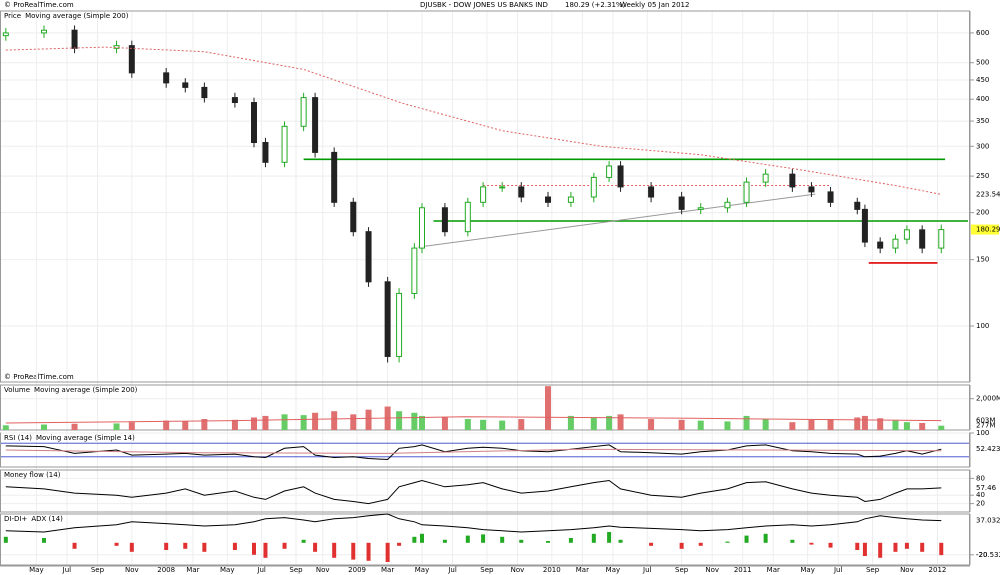 The height and width of the screenshot is (575, 1000). I want to click on last-price-box, so click(985, 229).